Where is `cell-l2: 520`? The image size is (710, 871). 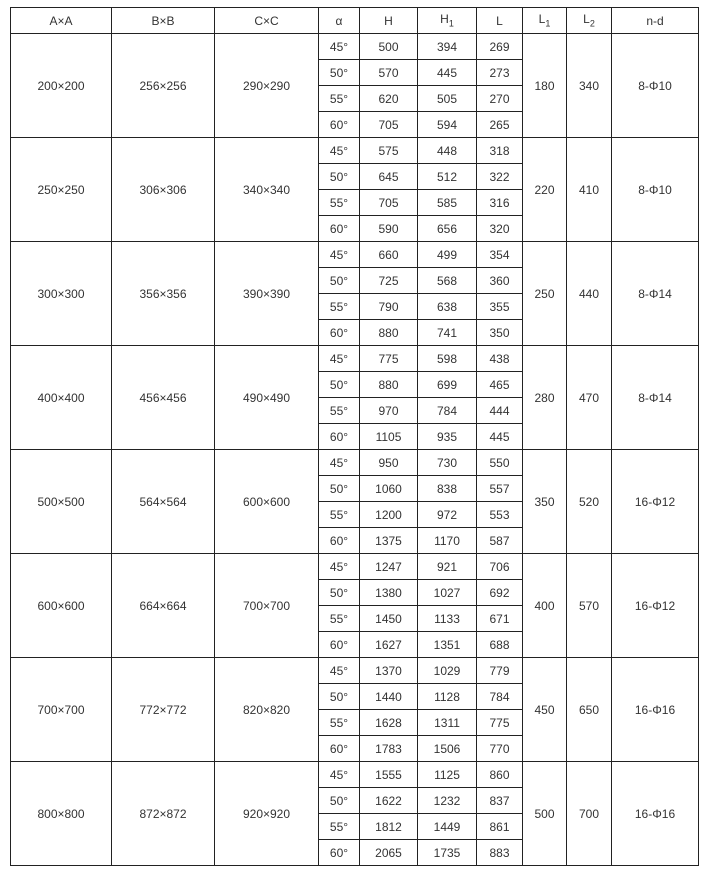 cell-l2: 520 is located at coordinates (589, 501).